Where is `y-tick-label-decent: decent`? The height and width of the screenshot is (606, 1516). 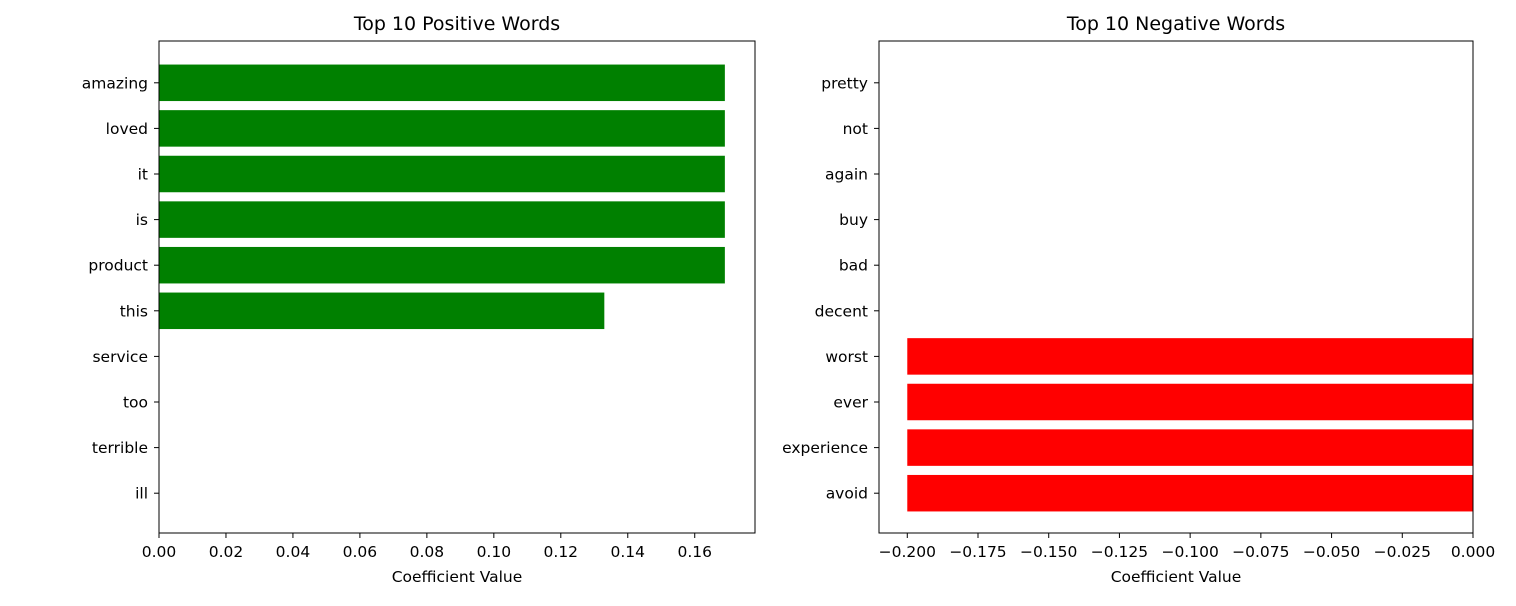 y-tick-label-decent: decent is located at coordinates (841, 311).